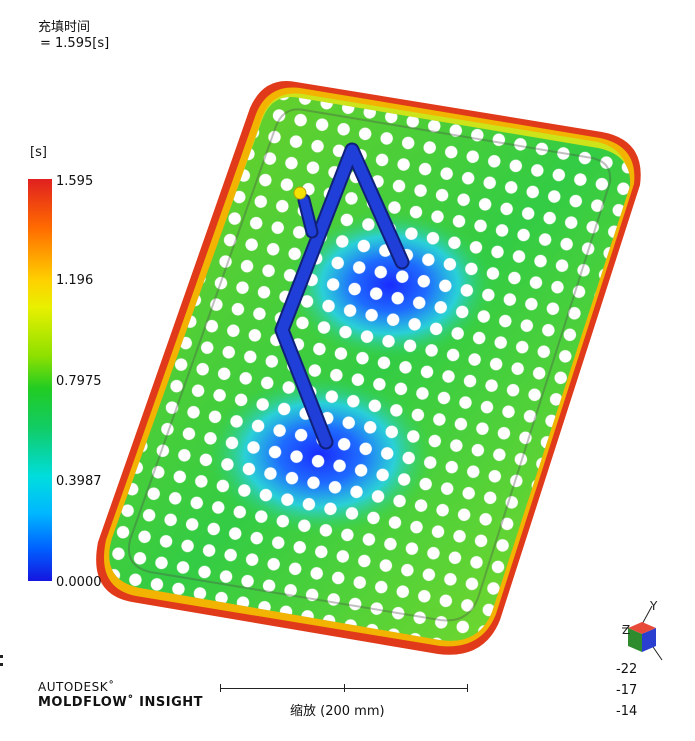 This screenshot has width=695, height=741. I want to click on brand-product: MOLDFLOW˚ INSIGHT, so click(121, 702).